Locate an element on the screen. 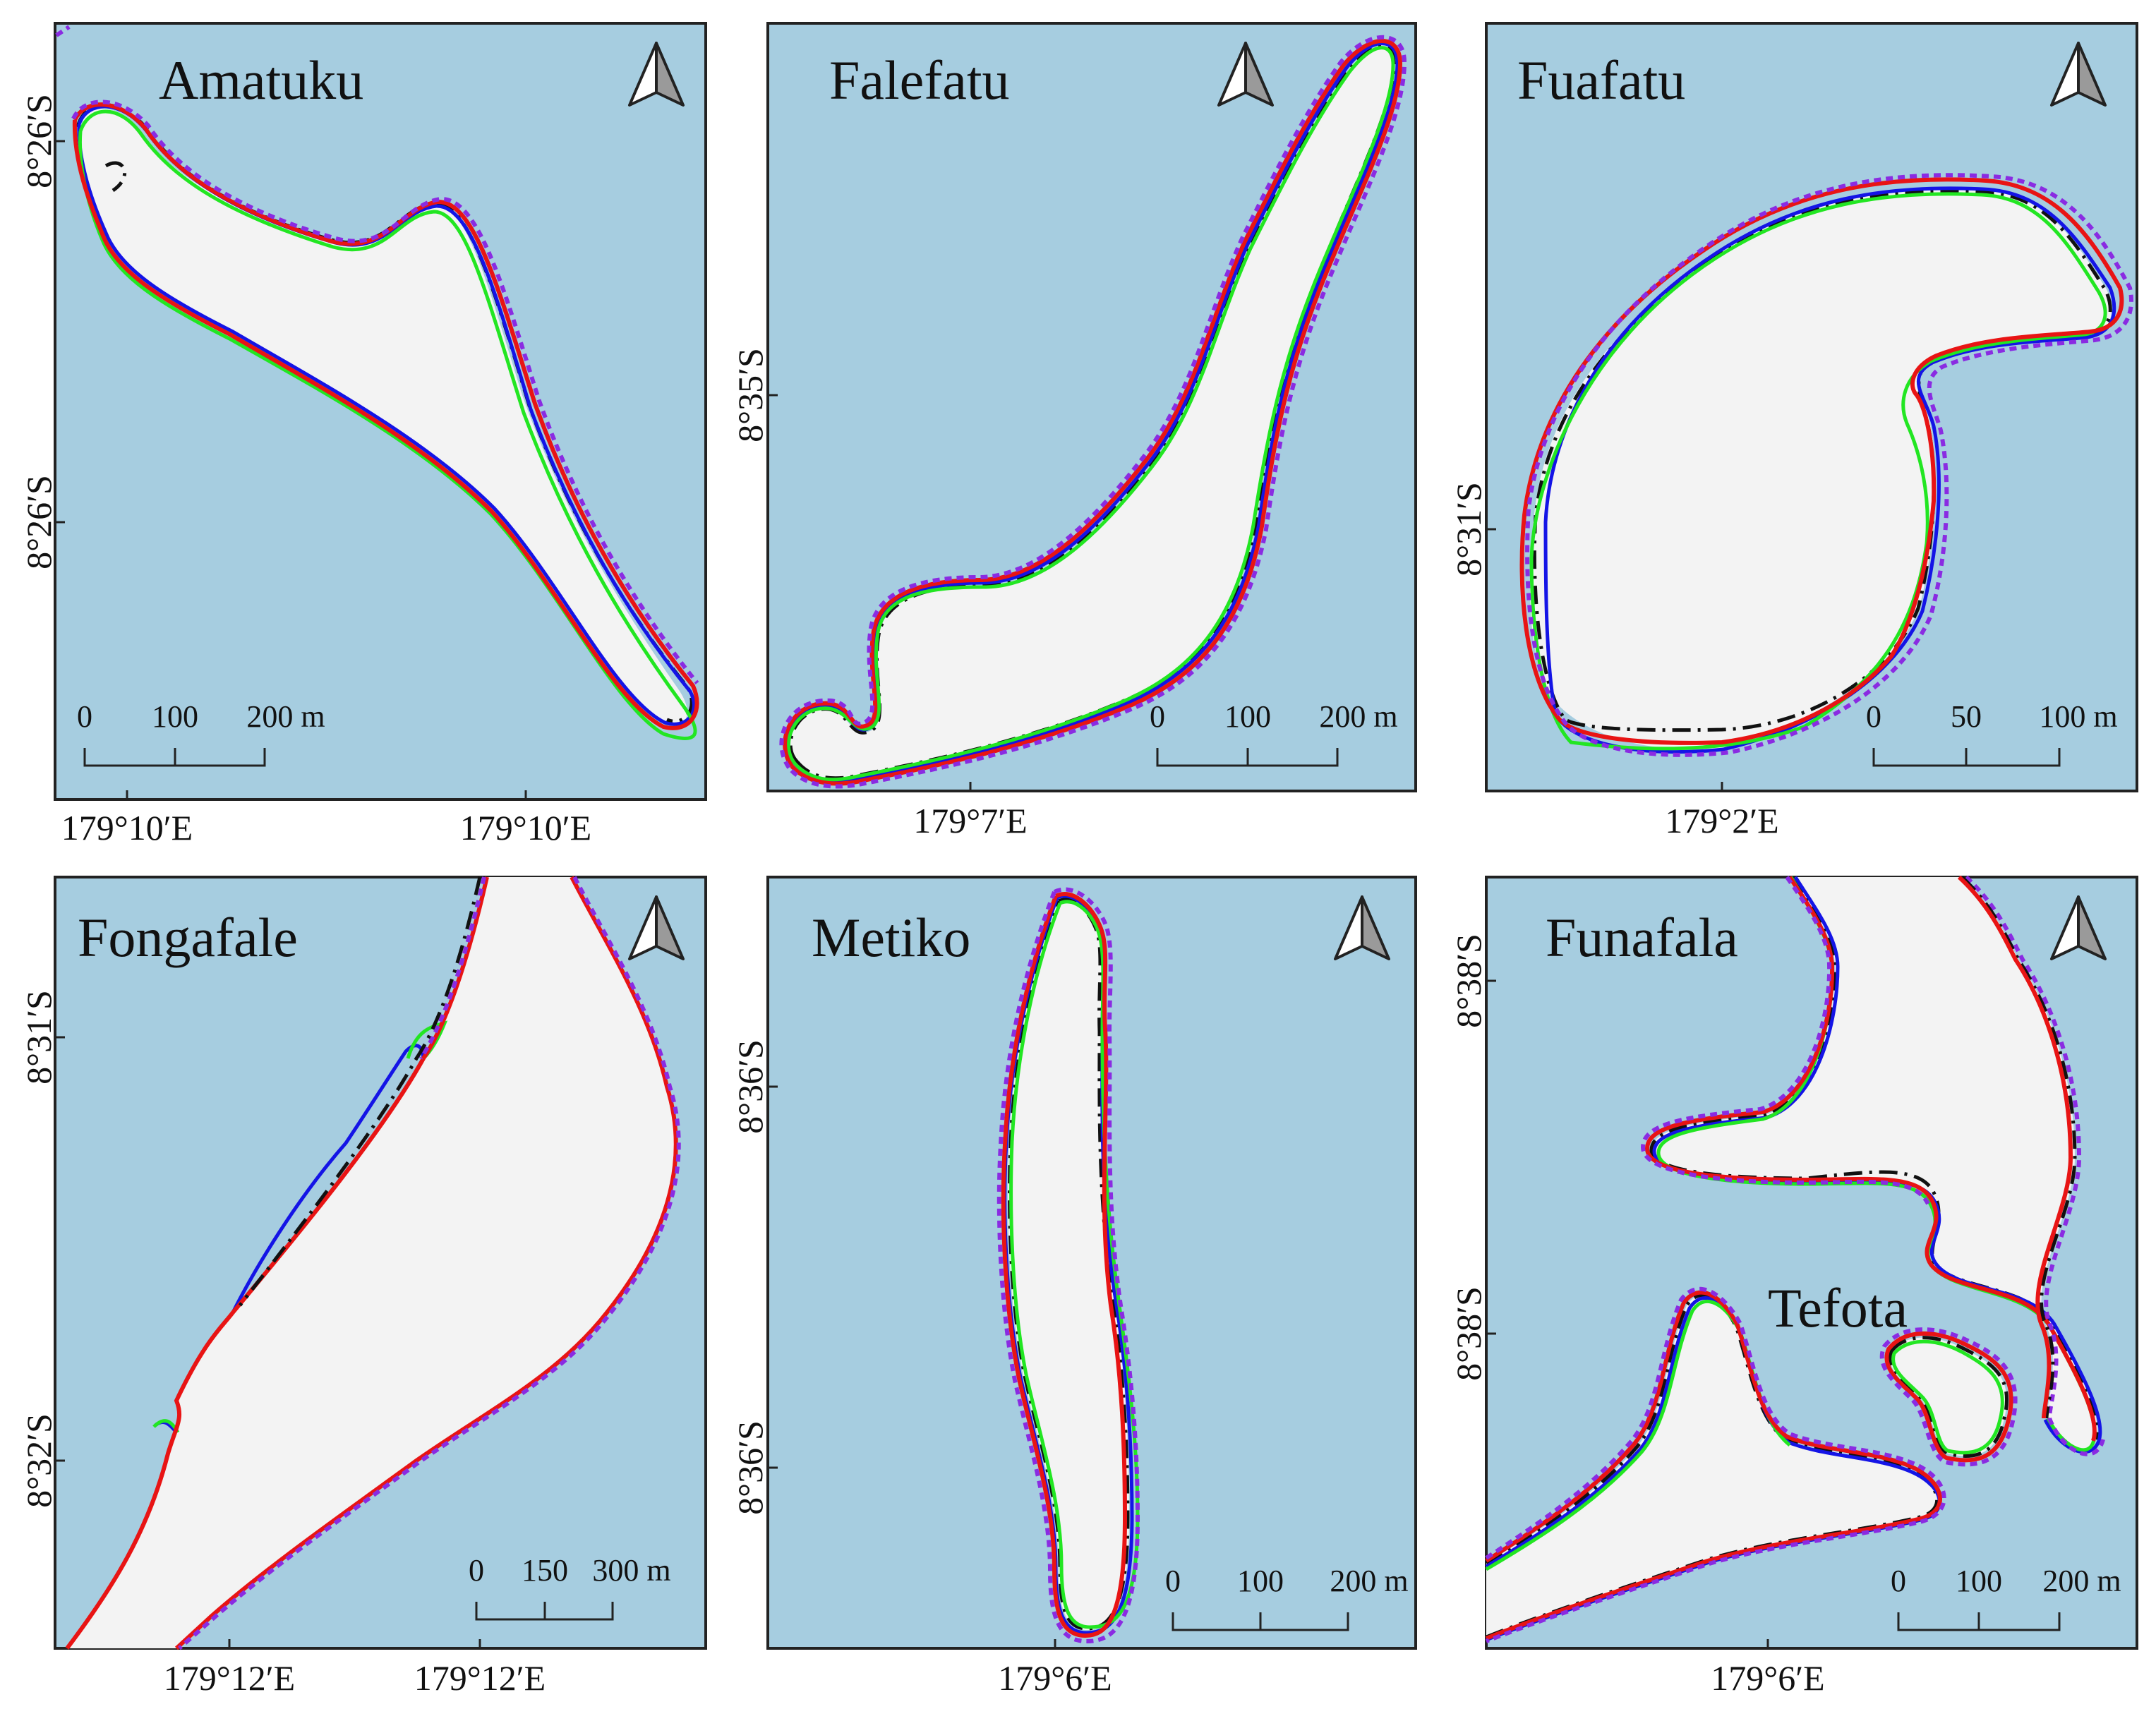 This screenshot has width=2156, height=1709. scale-bar: 0 150 300 m is located at coordinates (570, 1587).